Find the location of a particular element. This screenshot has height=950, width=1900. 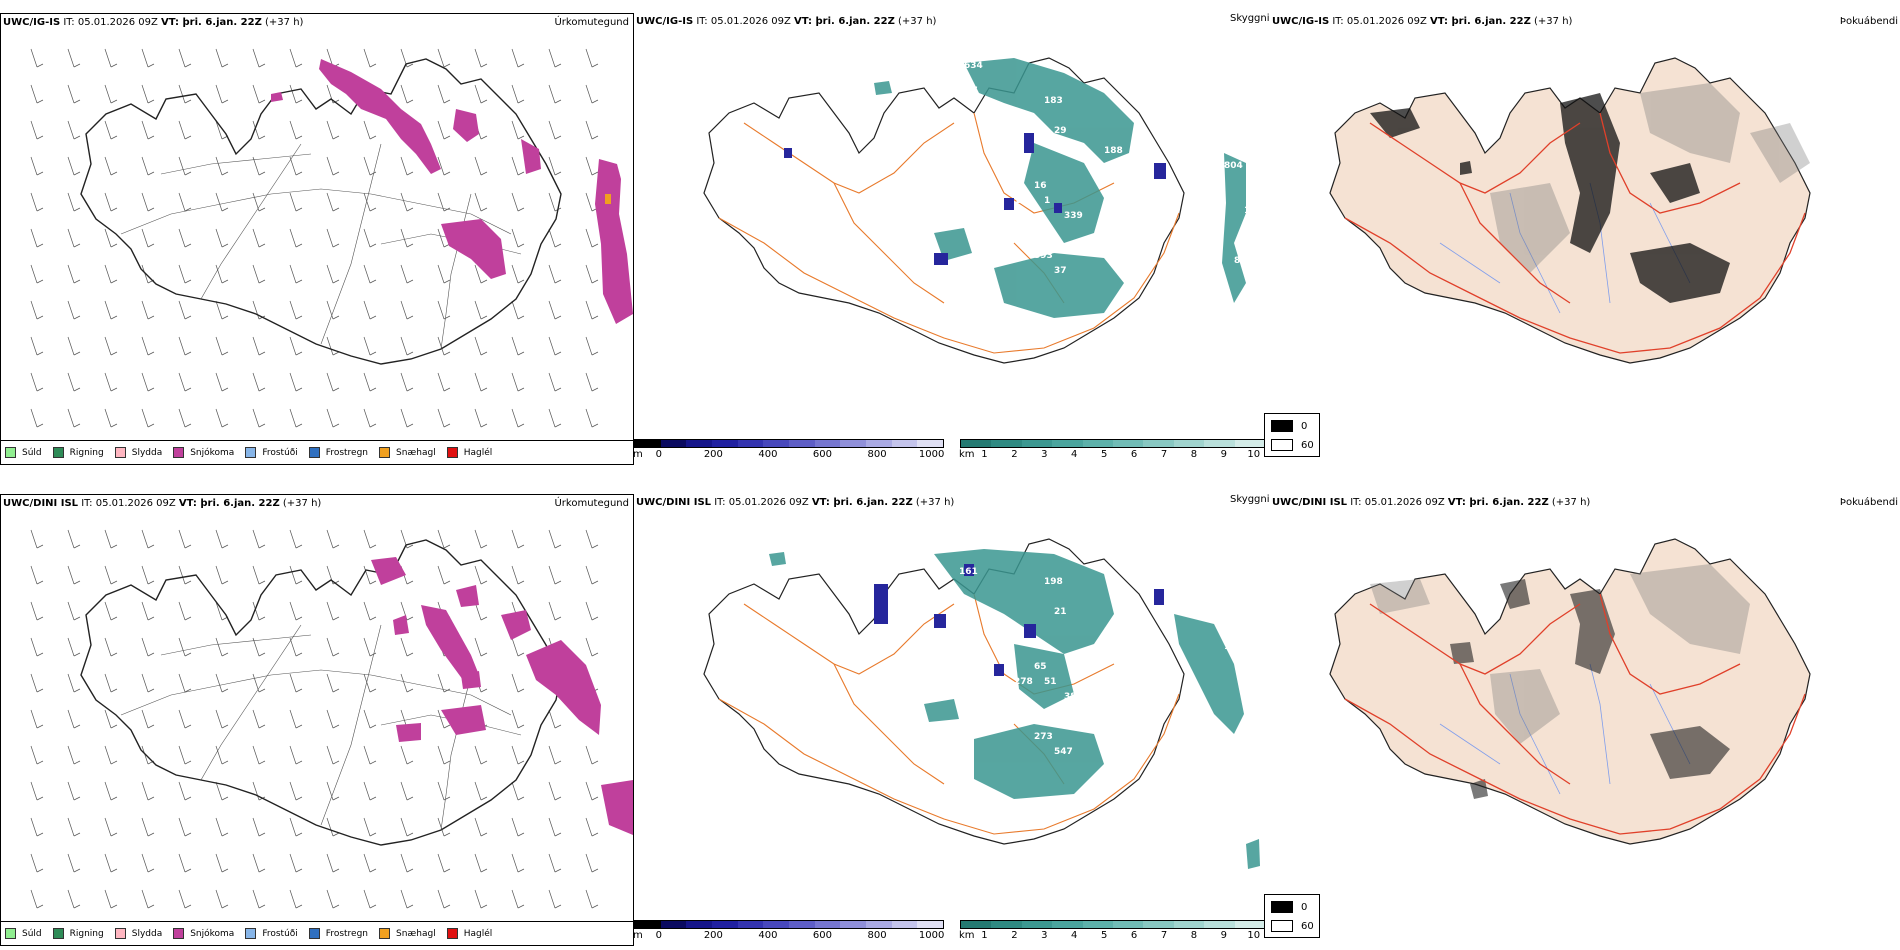

precip-panel-title: Úrkomutegund is located at coordinates (591, 22).